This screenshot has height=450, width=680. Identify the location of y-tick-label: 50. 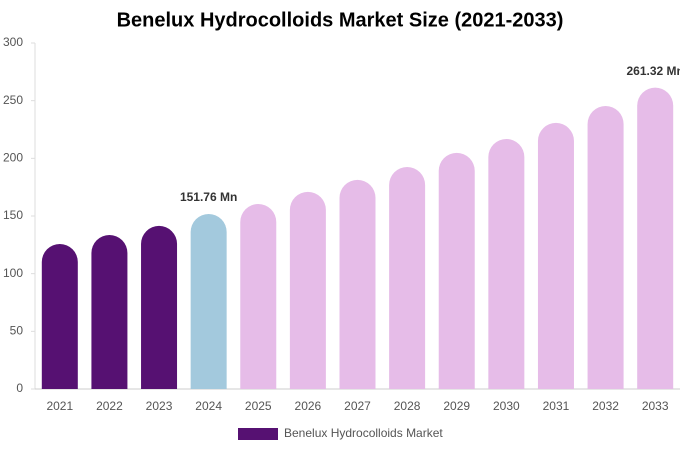
(17, 331).